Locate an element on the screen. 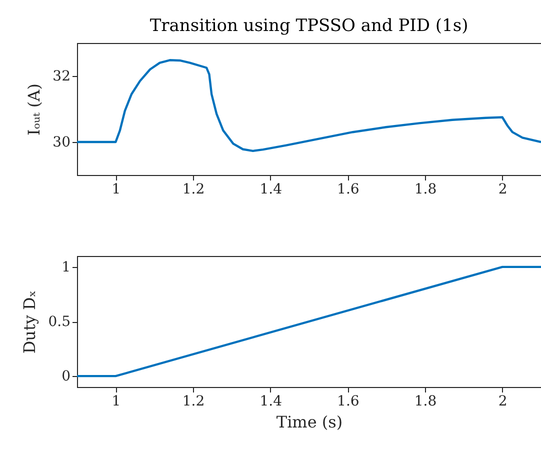  x-axis-title: Time (s) is located at coordinates (309, 422).